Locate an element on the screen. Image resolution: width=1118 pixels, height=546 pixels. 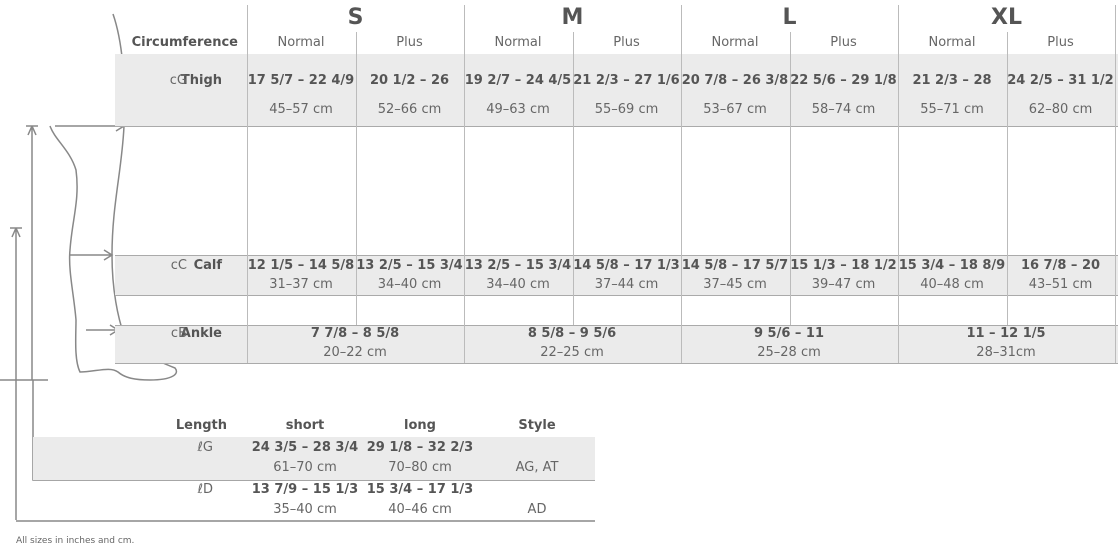
inch-range: 22 5/6 – 29 1/8 is located at coordinates (843, 80).